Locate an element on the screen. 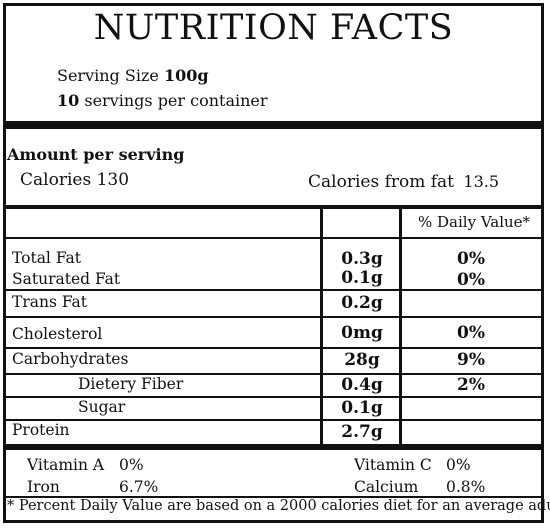 The width and height of the screenshot is (550, 529). servings-count: 10 is located at coordinates (68, 100).